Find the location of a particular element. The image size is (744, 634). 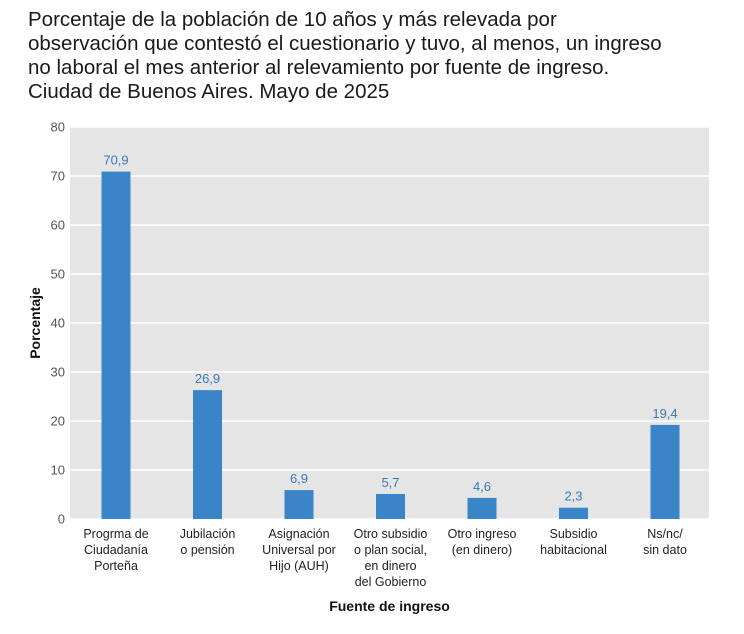

category-label-line: (en dinero) is located at coordinates (482, 550).